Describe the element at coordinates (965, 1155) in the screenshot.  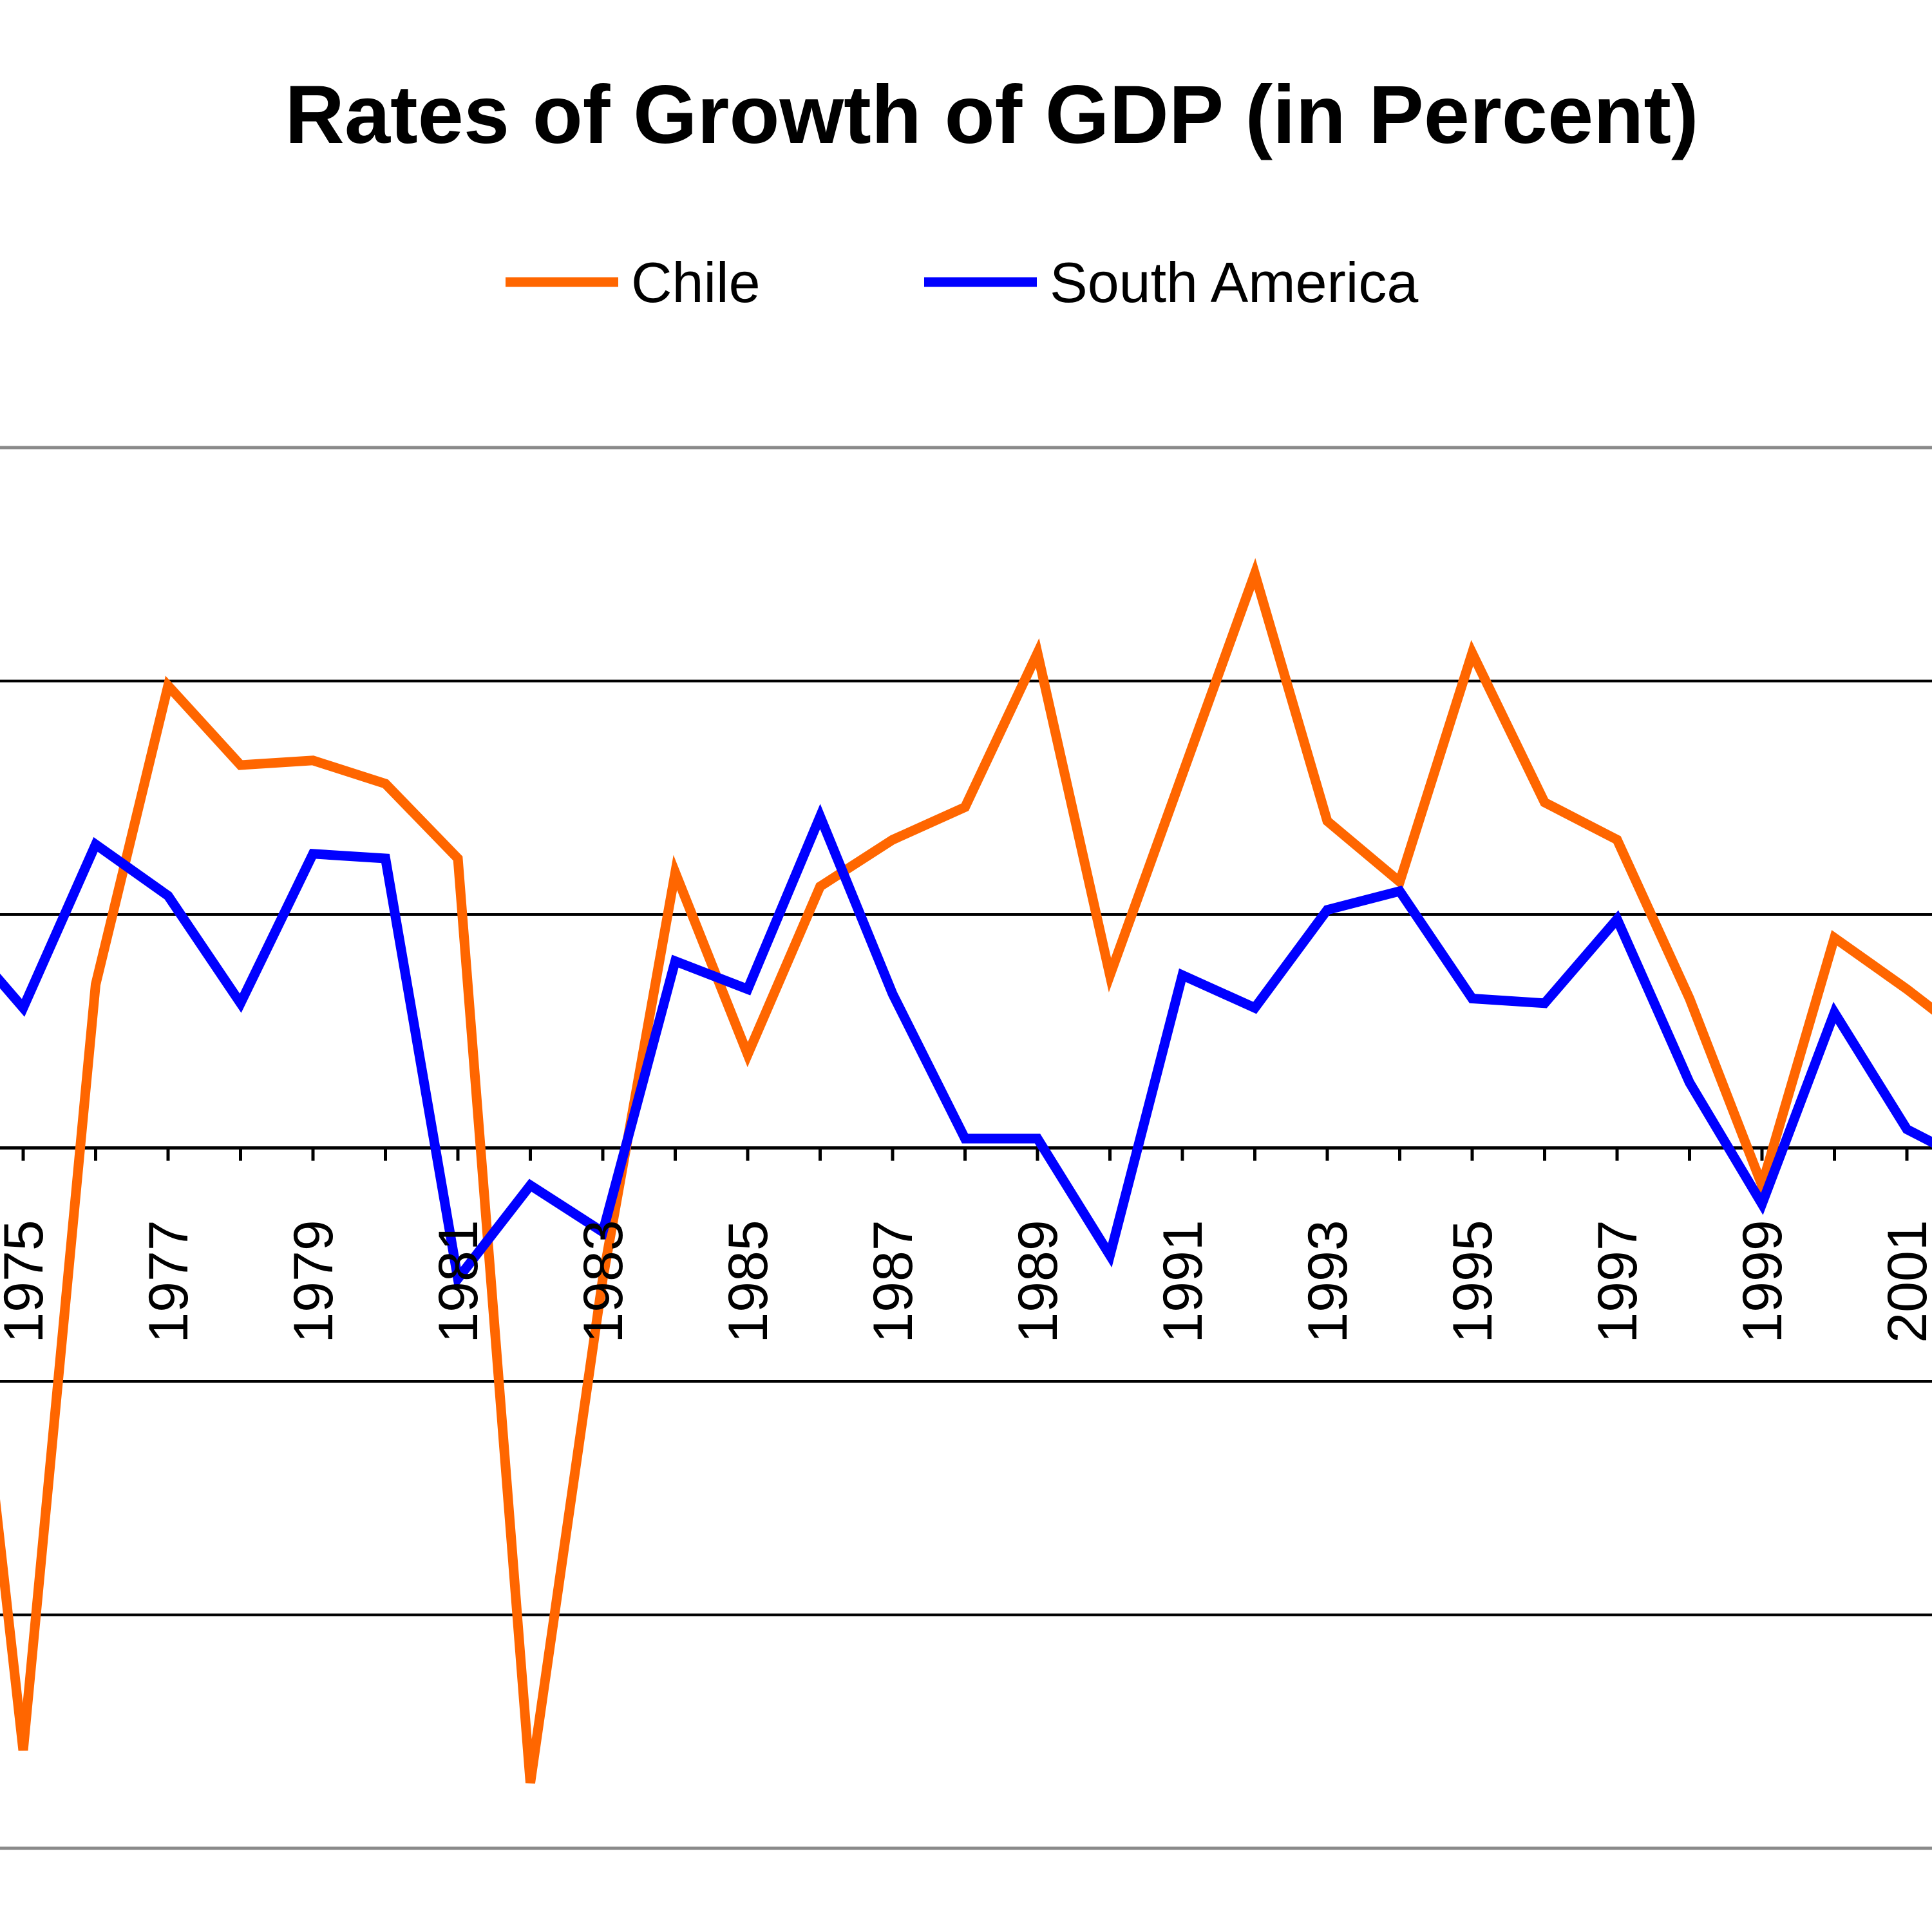
I see `x-axis-ticks` at that location.